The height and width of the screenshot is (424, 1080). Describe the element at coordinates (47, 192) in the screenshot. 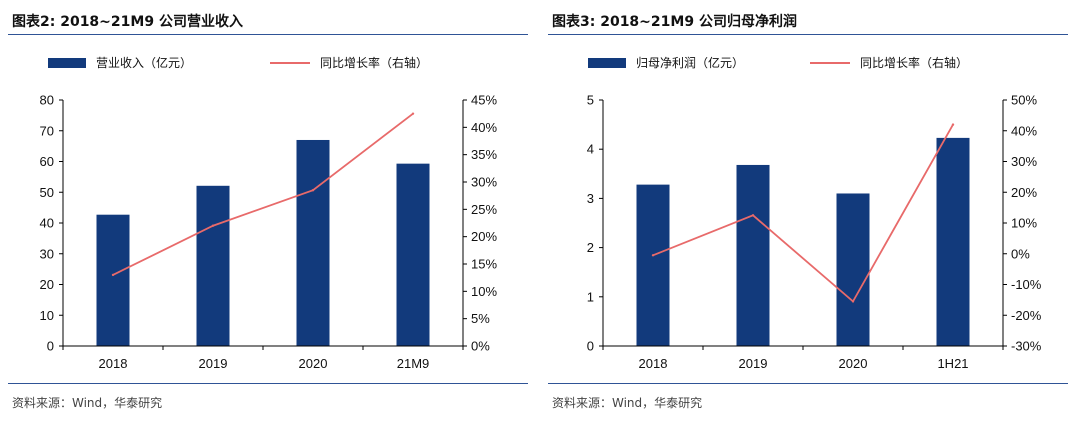

I see `y-left-tick-label: 50` at that location.